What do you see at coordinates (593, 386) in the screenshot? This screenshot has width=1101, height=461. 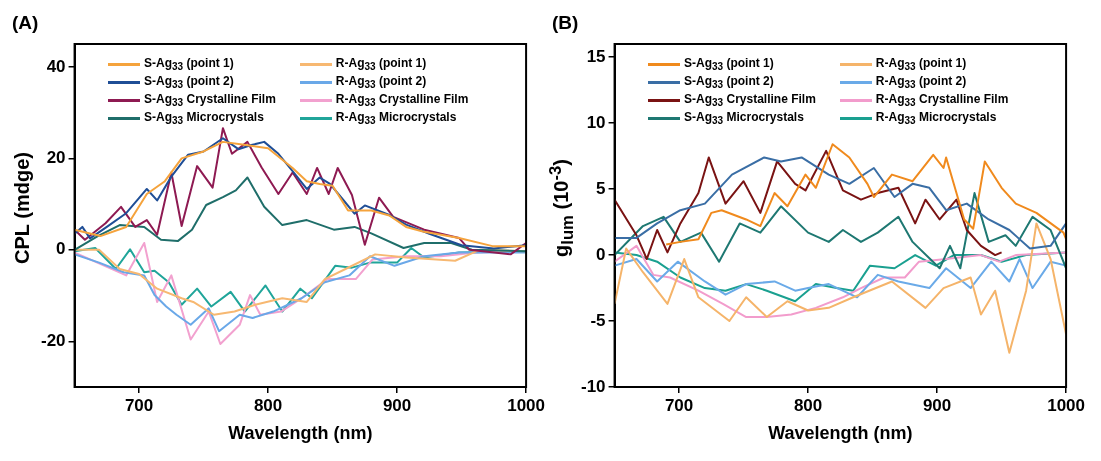 I see `y-tick-label: -10` at bounding box center [593, 386].